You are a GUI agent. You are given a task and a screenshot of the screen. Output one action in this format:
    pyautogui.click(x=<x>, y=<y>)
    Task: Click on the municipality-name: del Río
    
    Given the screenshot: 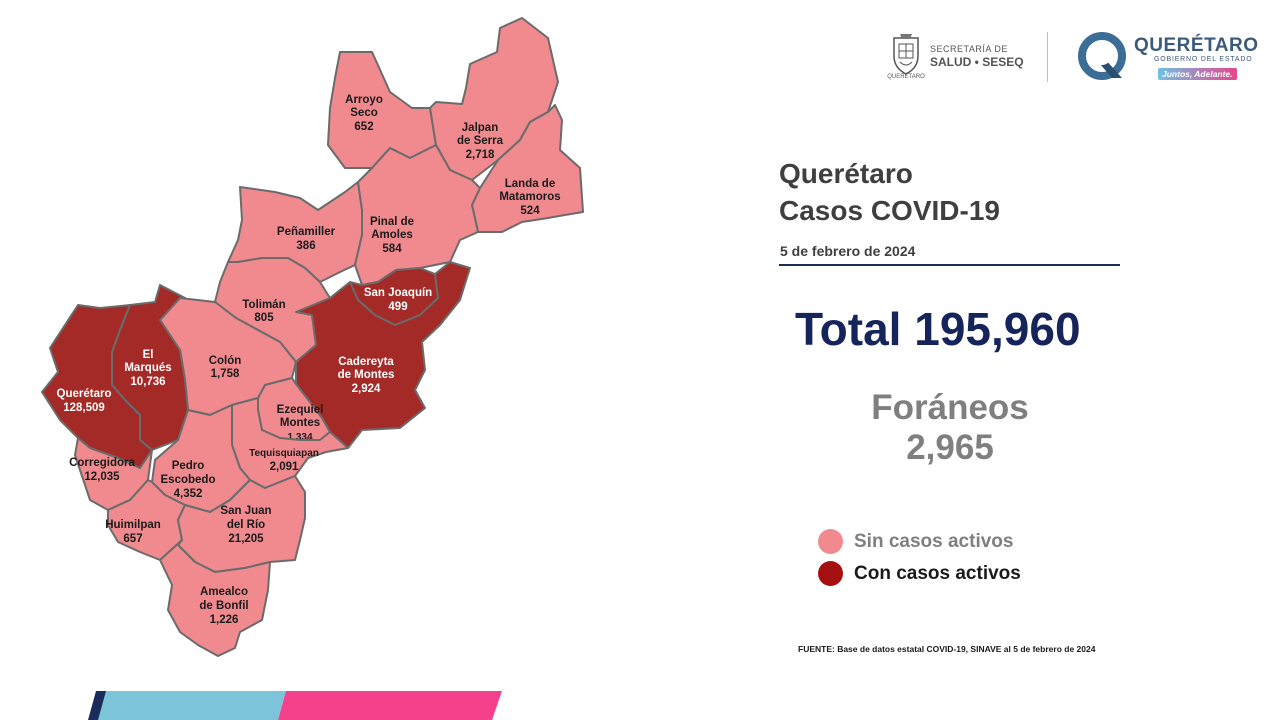 What is the action you would take?
    pyautogui.click(x=246, y=525)
    